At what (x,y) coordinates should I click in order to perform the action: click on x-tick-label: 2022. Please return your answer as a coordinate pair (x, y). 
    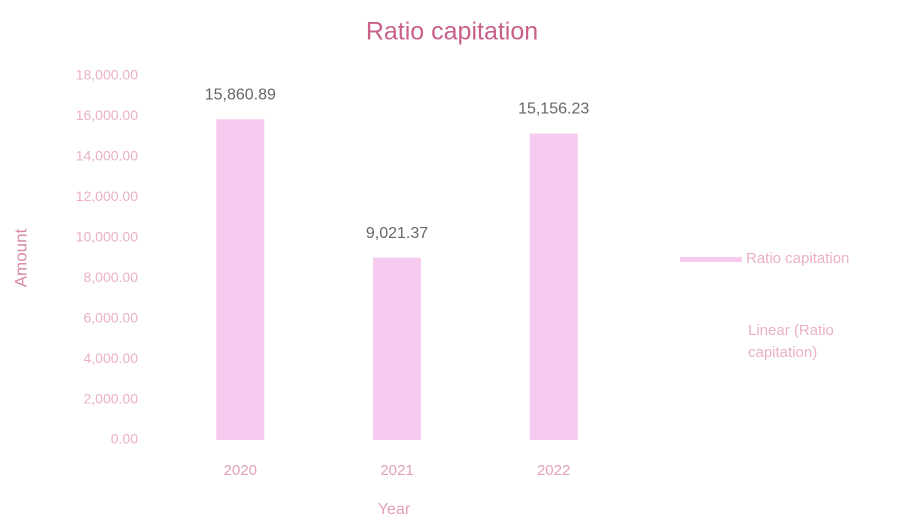
    Looking at the image, I should click on (553, 470).